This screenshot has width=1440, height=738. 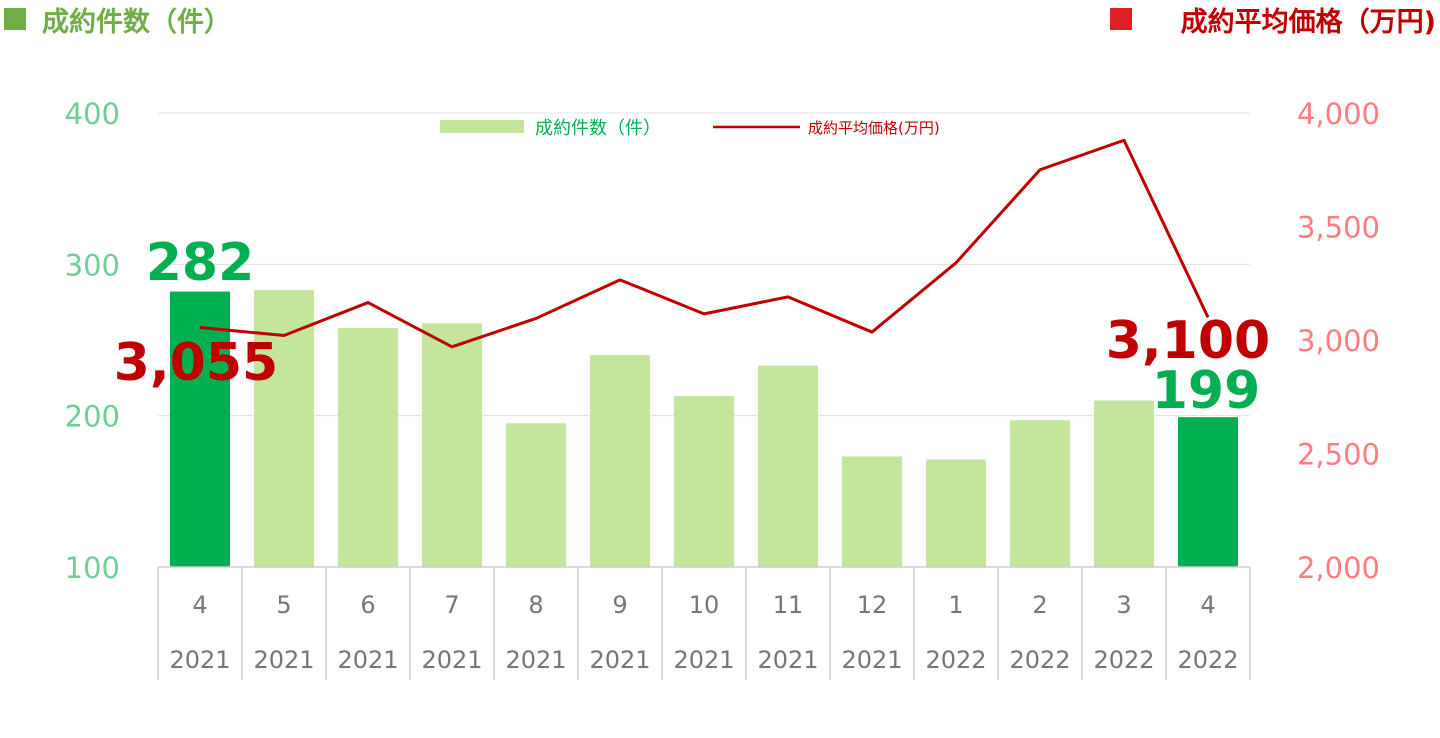 I want to click on x-tick-month: 8, so click(x=535, y=605).